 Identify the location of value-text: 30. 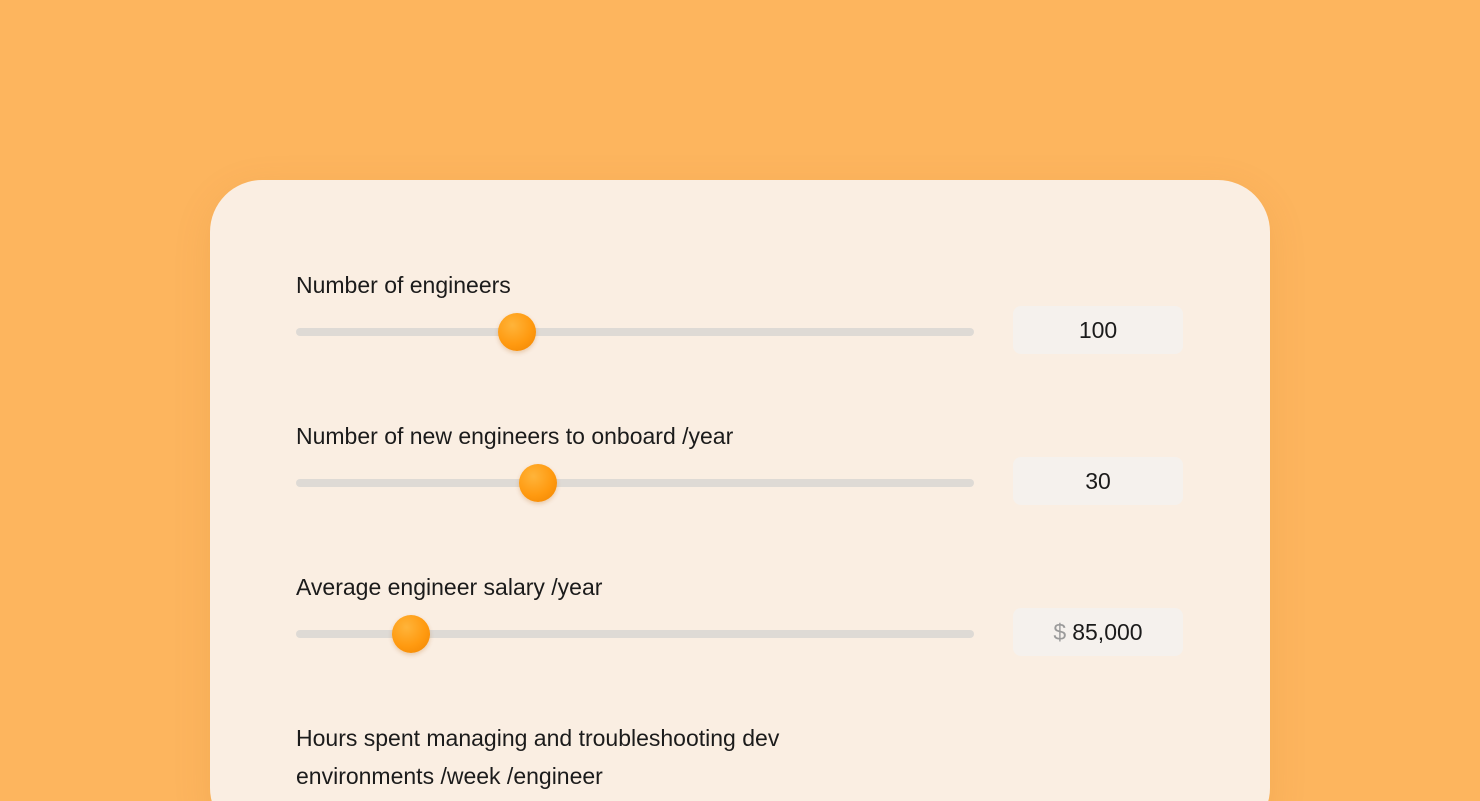
(1098, 480).